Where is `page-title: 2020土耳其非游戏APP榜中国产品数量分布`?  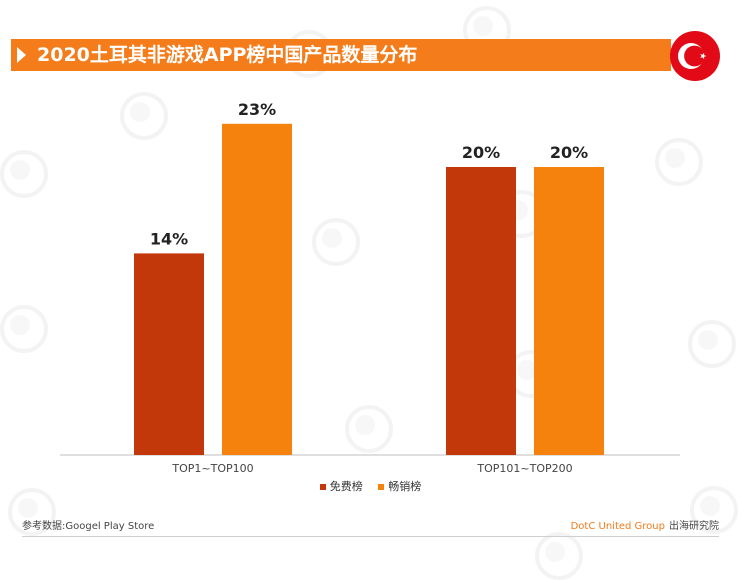 page-title: 2020土耳其非游戏APP榜中国产品数量分布 is located at coordinates (227, 55).